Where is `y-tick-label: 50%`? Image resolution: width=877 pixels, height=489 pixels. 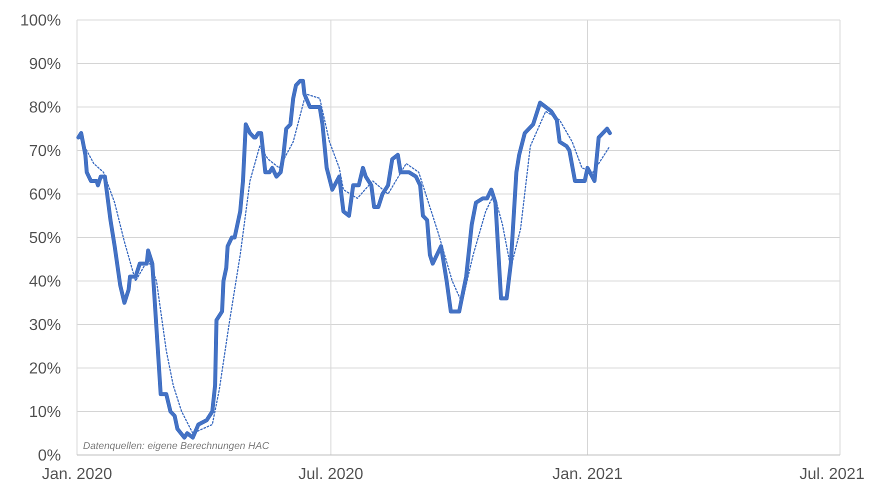 y-tick-label: 50% is located at coordinates (44, 239).